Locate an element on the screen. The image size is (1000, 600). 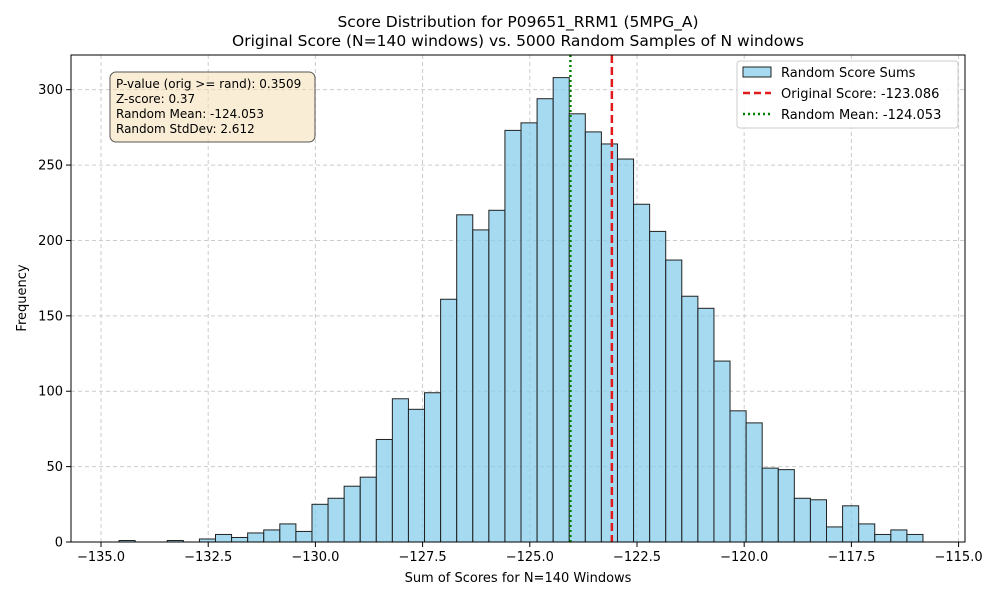
stats-random-stddev: Random StdDev: 2.612 is located at coordinates (185, 129).